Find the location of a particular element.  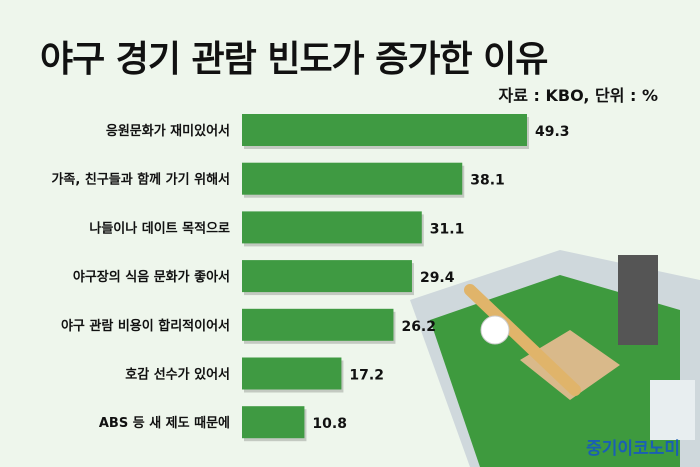

value-label: 38.1 is located at coordinates (487, 181).